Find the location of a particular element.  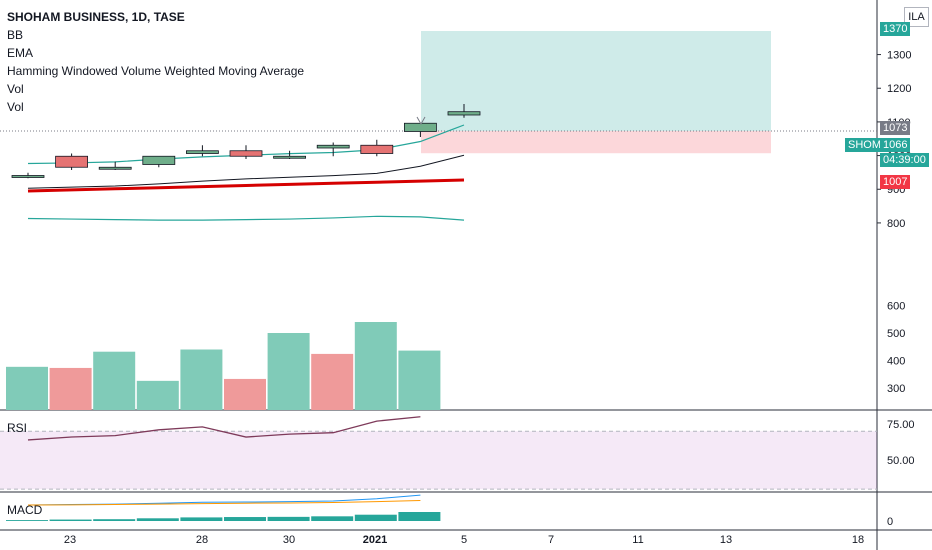

last-bar-arrow is located at coordinates (421, 121).